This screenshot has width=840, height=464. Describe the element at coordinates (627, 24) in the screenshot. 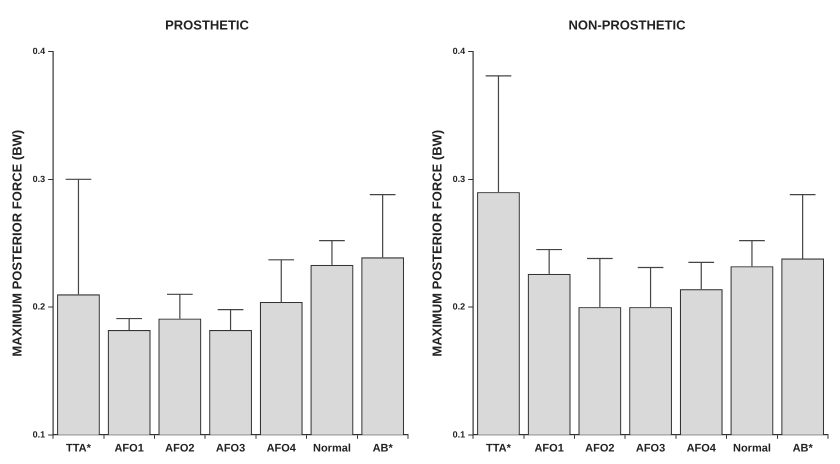

I see `chart-title: NON-PROSTHETIC` at that location.